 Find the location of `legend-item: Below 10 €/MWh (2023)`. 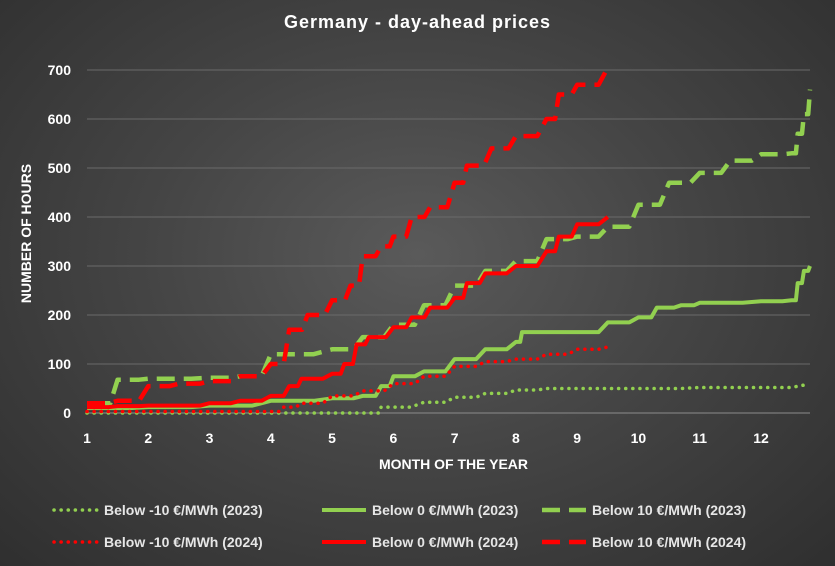

legend-item: Below 10 €/MWh (2023) is located at coordinates (643, 510).